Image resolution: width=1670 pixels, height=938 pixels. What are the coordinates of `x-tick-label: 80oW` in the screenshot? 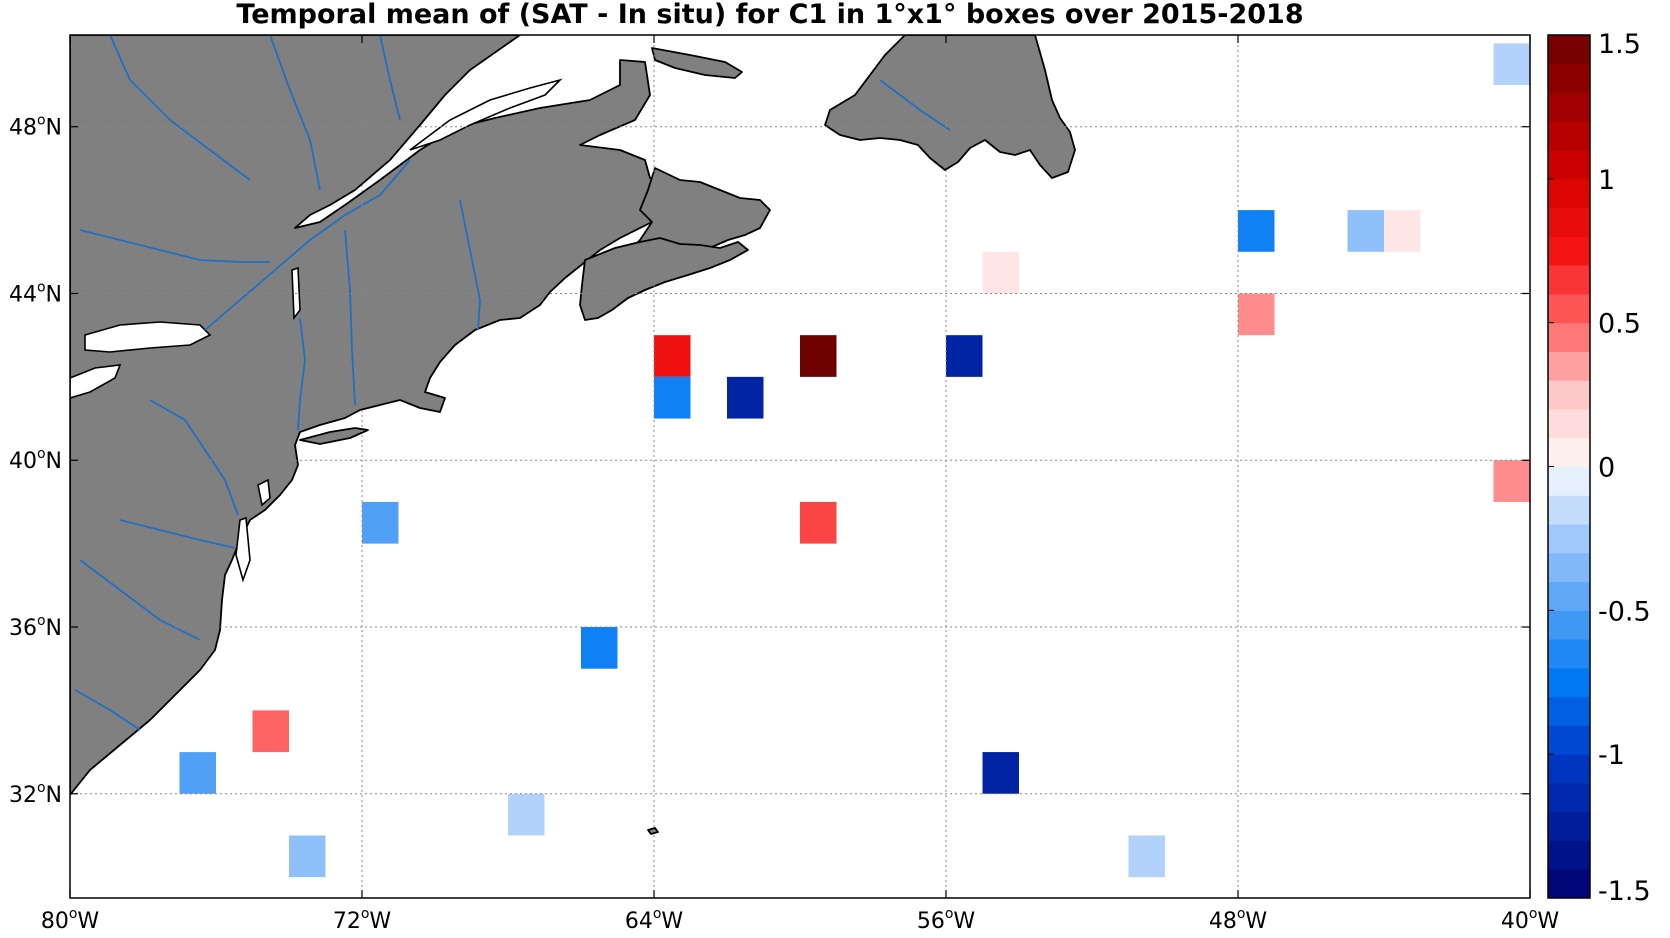 It's located at (70, 920).